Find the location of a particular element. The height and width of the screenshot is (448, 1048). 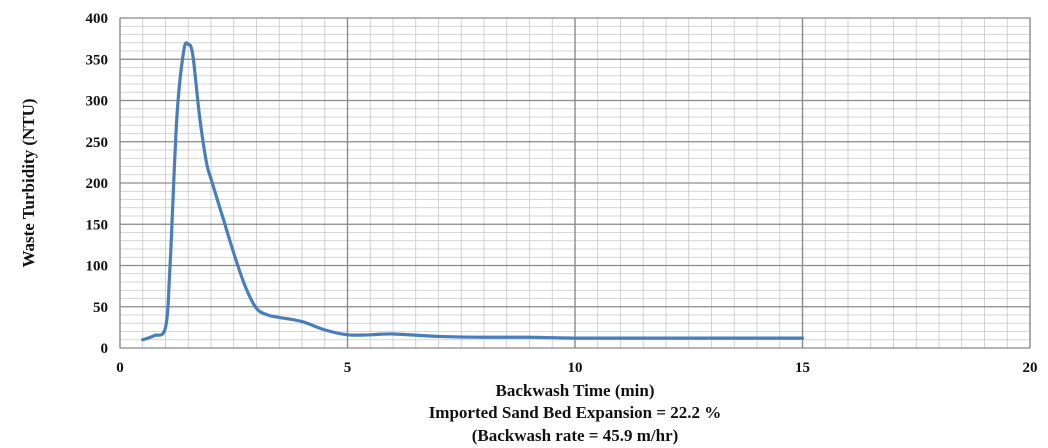

y-tick-label: 200 is located at coordinates (97, 184).